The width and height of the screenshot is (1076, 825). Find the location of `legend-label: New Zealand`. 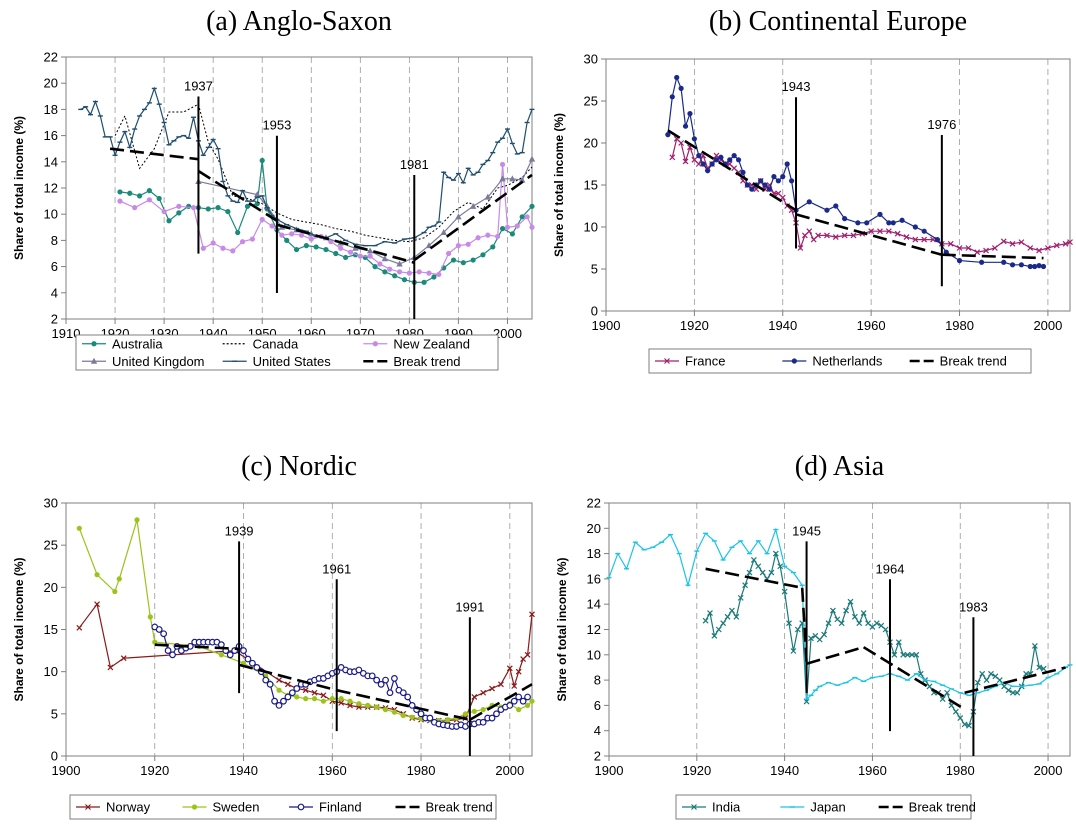

legend-label: New Zealand is located at coordinates (431, 343).